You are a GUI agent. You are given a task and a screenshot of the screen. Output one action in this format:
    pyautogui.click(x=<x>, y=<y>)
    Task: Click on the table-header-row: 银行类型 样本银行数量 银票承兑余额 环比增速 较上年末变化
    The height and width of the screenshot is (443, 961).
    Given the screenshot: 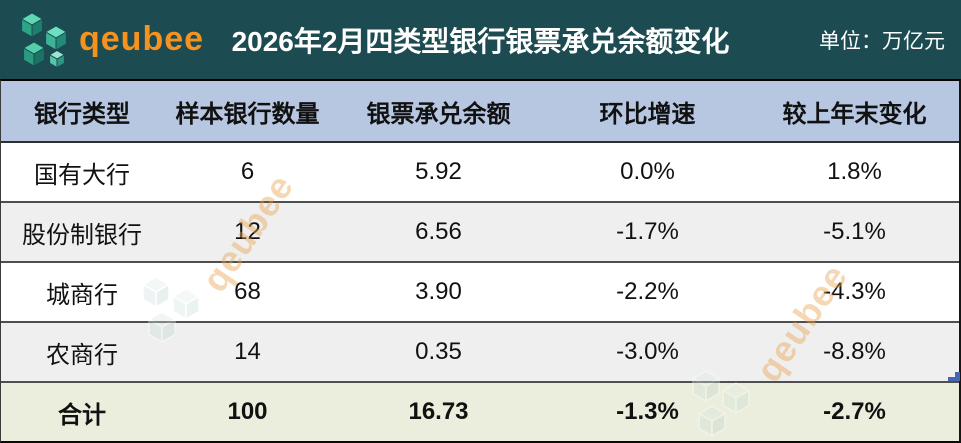 What is the action you would take?
    pyautogui.click(x=480, y=112)
    